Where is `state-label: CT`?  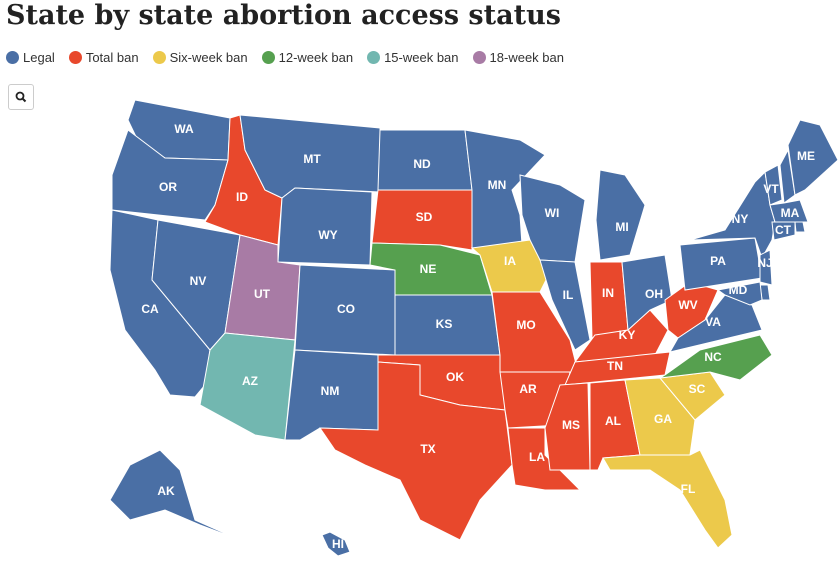
state-label: CT is located at coordinates (783, 230).